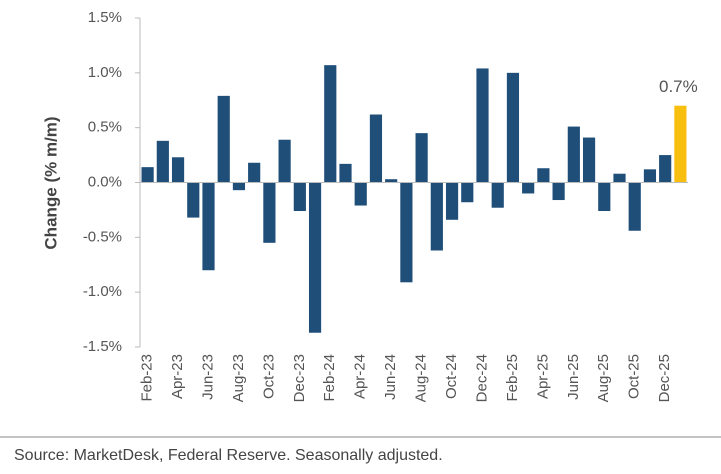  What do you see at coordinates (105, 17) in the screenshot?
I see `y-tick-label: 1.5%` at bounding box center [105, 17].